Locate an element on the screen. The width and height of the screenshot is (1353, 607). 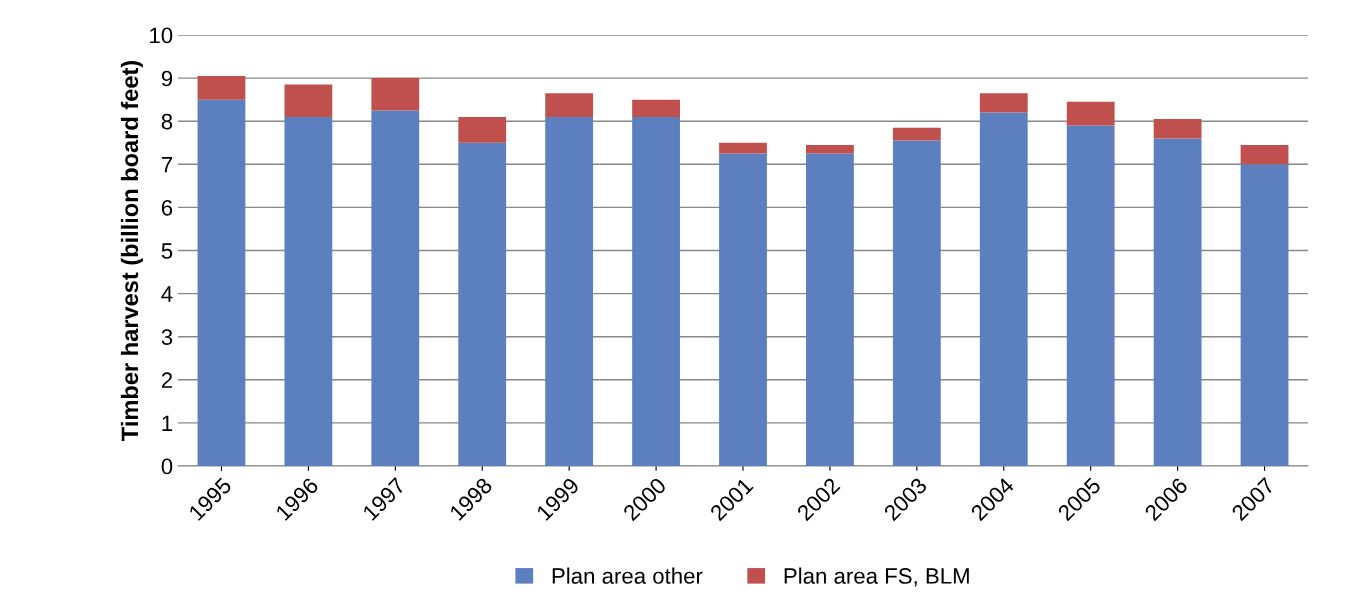
y-axis-title: Timber harvest (billion board feet) is located at coordinates (131, 250).